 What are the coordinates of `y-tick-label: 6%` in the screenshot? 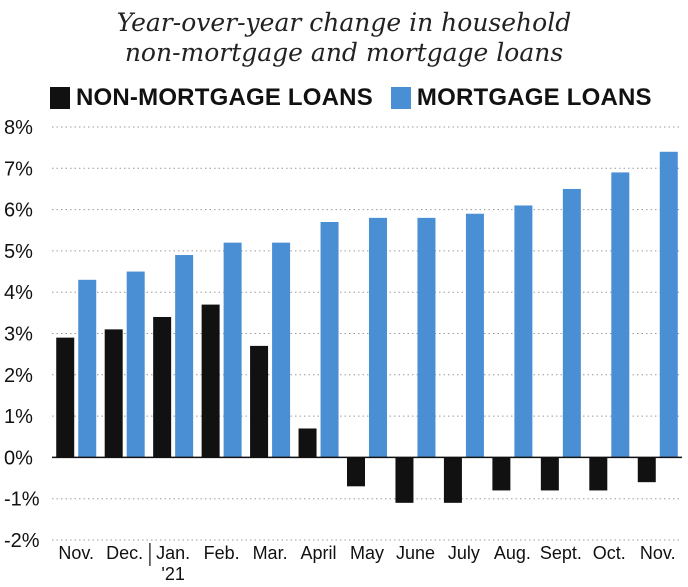 It's located at (18, 211).